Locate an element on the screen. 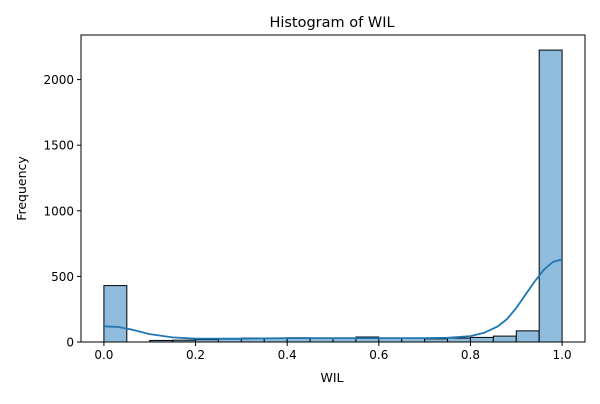 This screenshot has width=600, height=404. chart-title: Histogram of WIL is located at coordinates (331, 23).